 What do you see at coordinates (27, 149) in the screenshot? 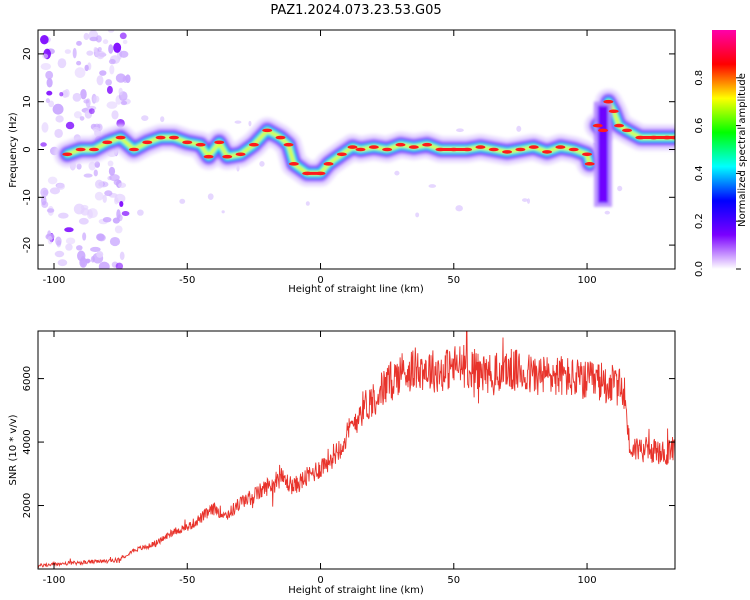
I see `y-tick-label: 0` at bounding box center [27, 149].